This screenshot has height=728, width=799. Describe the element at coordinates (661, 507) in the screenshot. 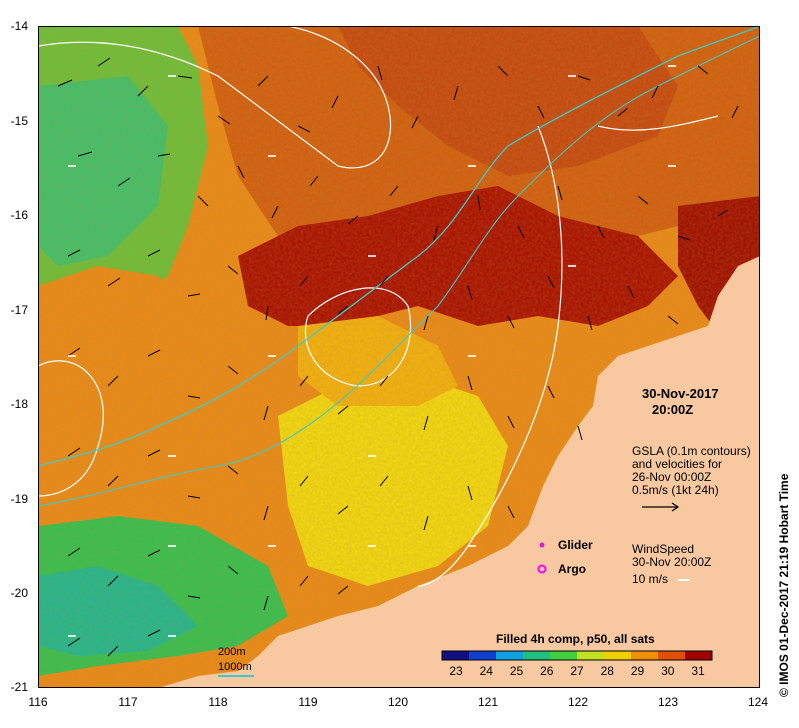

I see `velocity-scale-arrow` at that location.